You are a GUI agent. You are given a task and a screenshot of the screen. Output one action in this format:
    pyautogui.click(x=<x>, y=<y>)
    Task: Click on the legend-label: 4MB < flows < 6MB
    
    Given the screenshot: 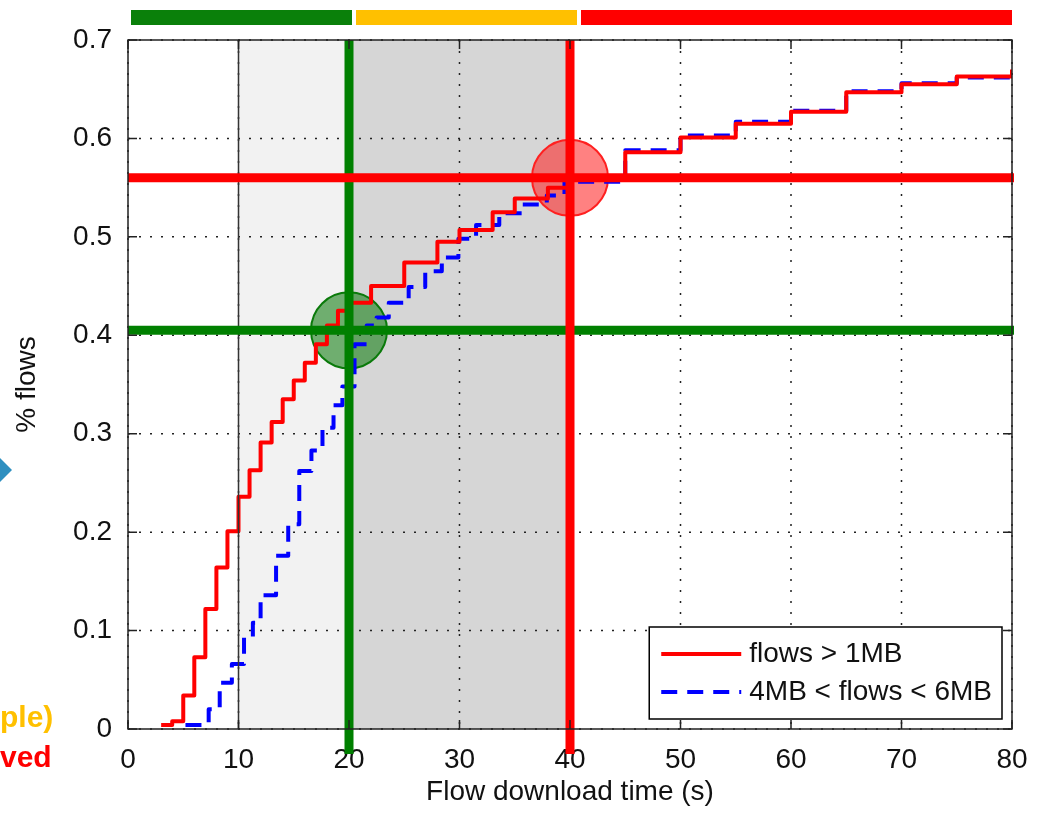 What is the action you would take?
    pyautogui.click(x=871, y=690)
    